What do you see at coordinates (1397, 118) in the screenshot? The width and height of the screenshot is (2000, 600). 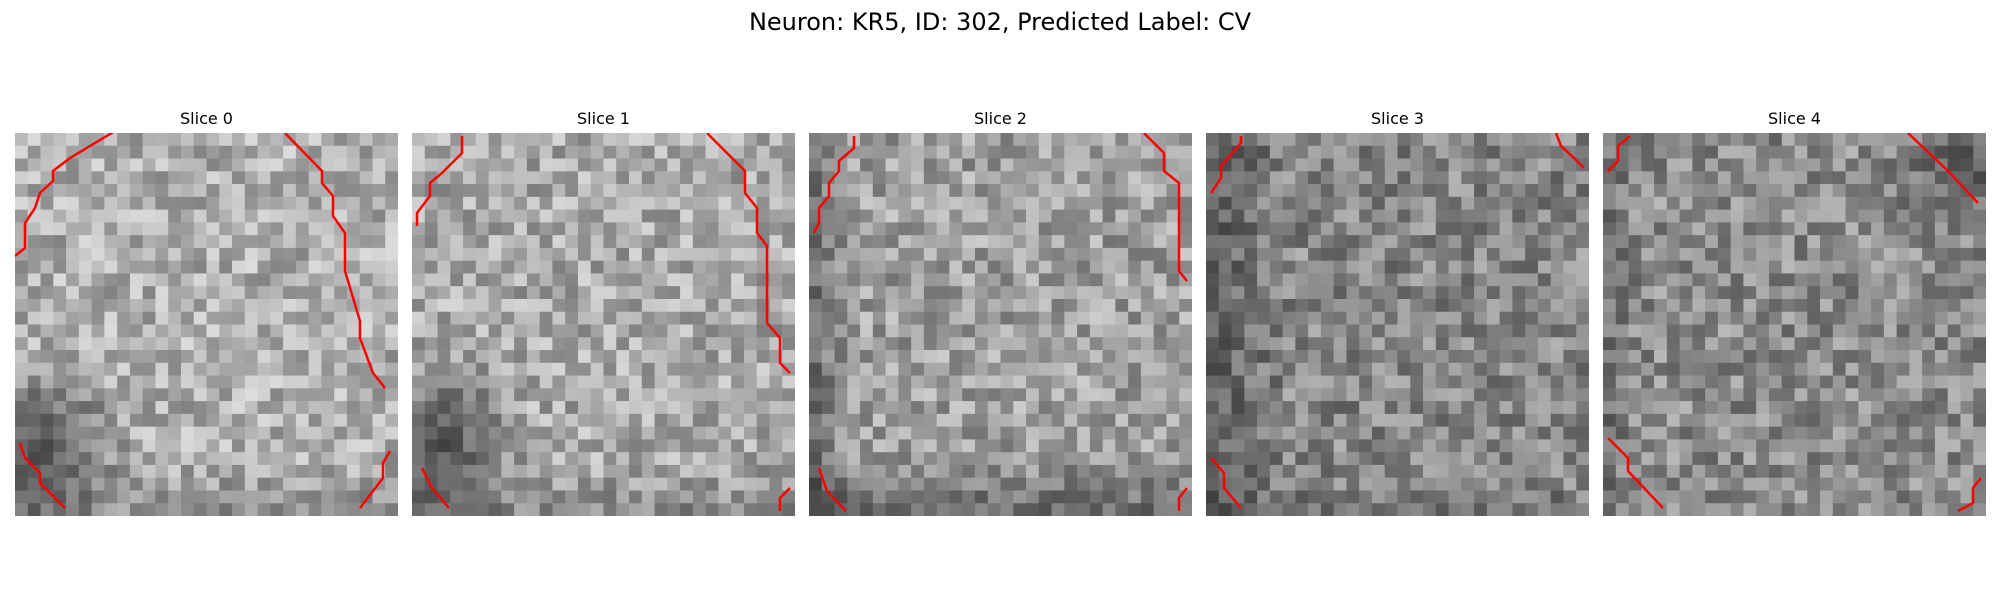 I see `slice-title: Slice 3` at bounding box center [1397, 118].